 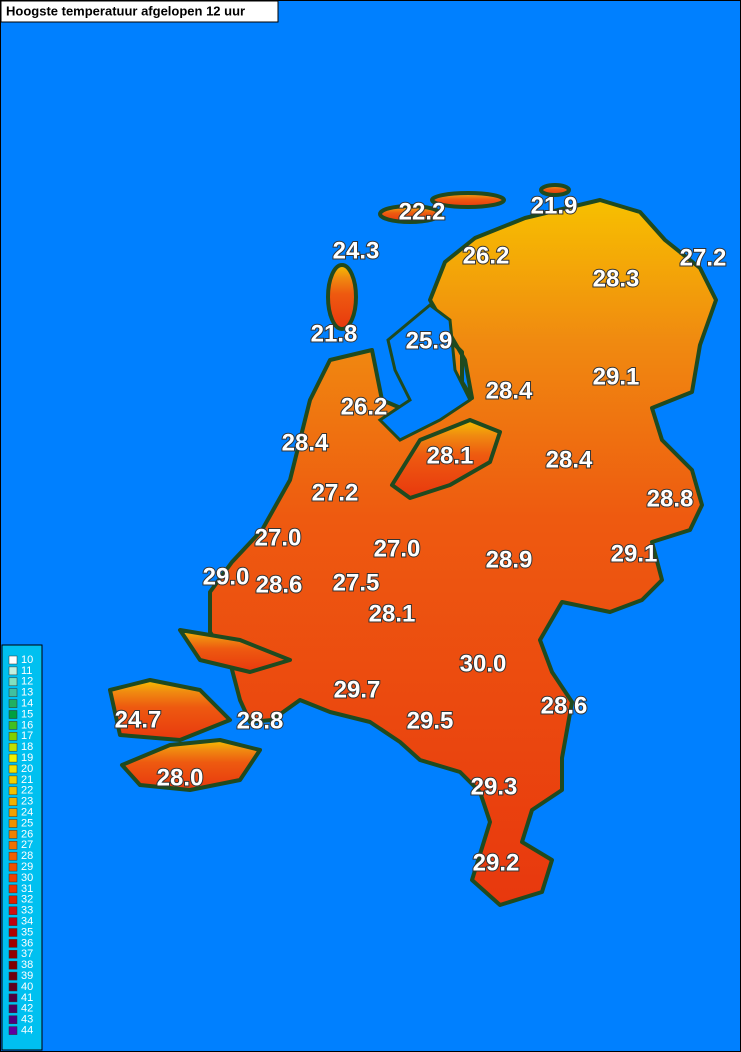 I want to click on station-value: 30.0, so click(x=483, y=663).